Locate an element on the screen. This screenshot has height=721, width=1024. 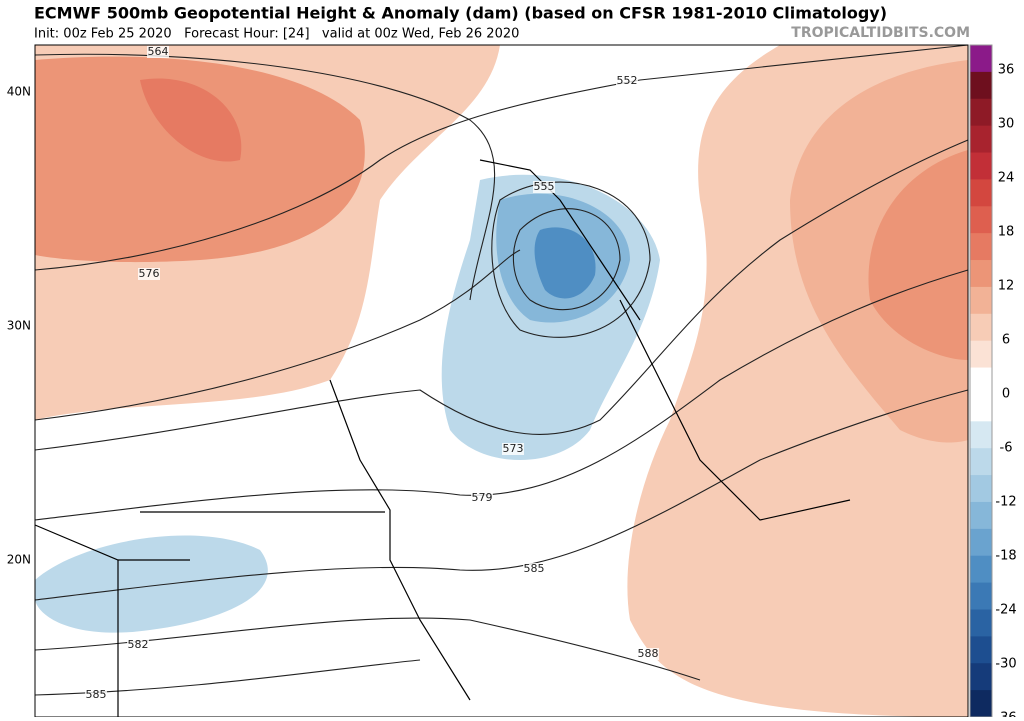
credit: TROPICALTIDBITS.COM is located at coordinates (880, 33).